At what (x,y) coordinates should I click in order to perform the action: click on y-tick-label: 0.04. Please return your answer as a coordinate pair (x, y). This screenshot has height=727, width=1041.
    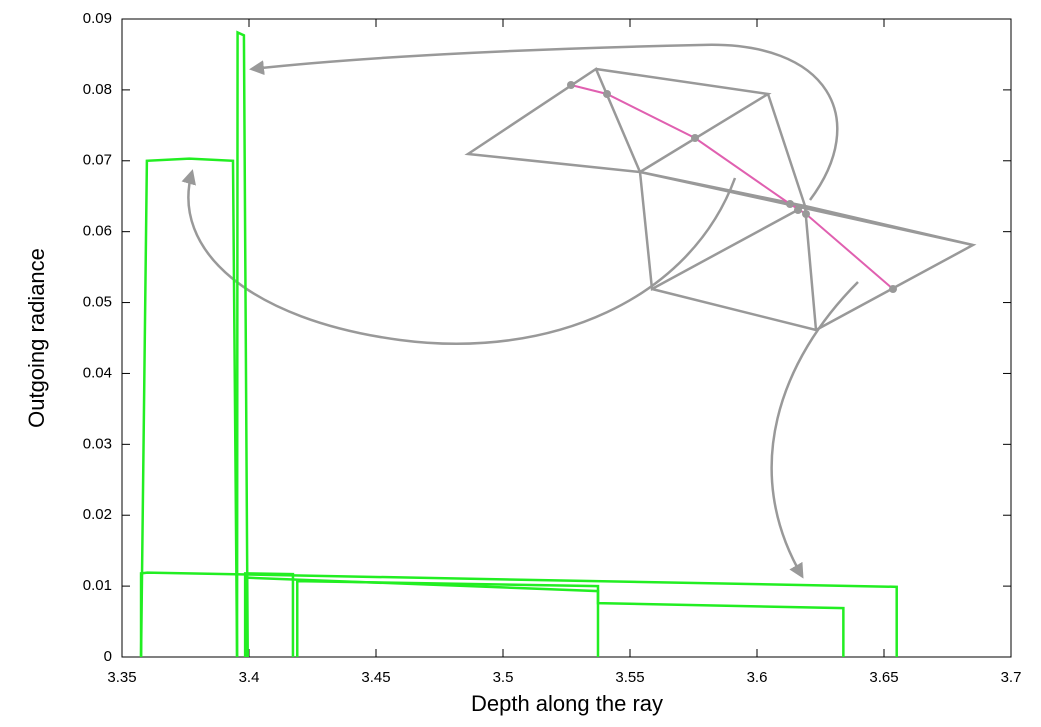
    Looking at the image, I should click on (97, 372).